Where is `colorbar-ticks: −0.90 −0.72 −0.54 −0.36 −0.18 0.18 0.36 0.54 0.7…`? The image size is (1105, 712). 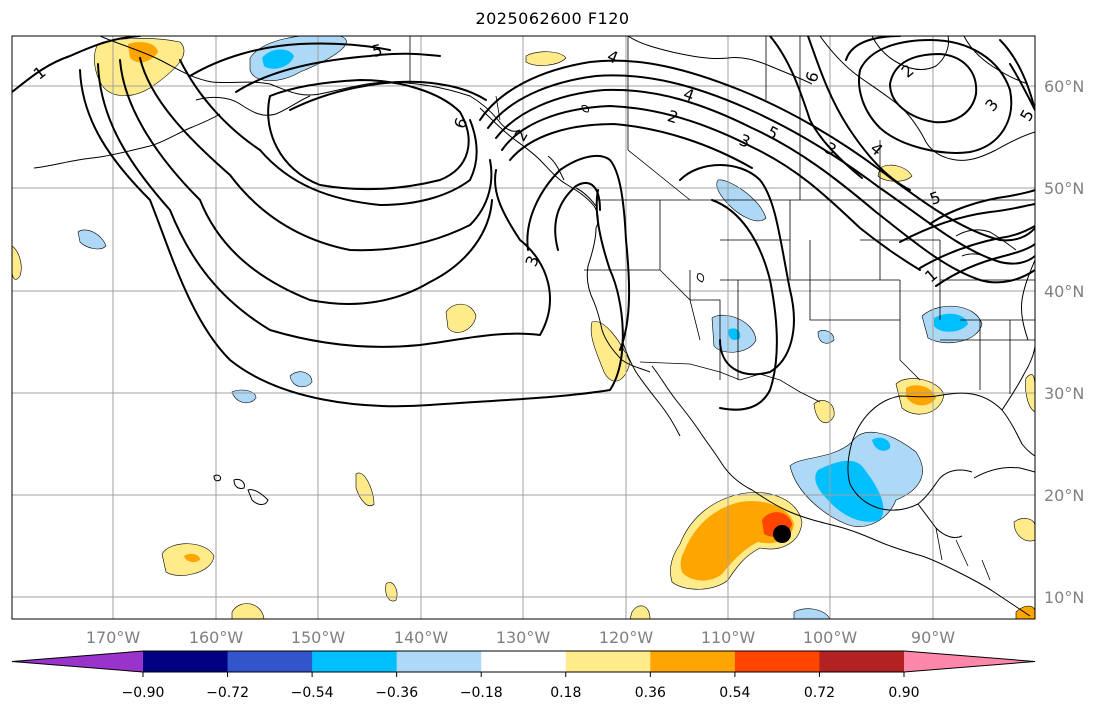
colorbar-ticks: −0.90 −0.72 −0.54 −0.36 −0.18 0.18 0.36 0.54 0.7… is located at coordinates (521, 686).